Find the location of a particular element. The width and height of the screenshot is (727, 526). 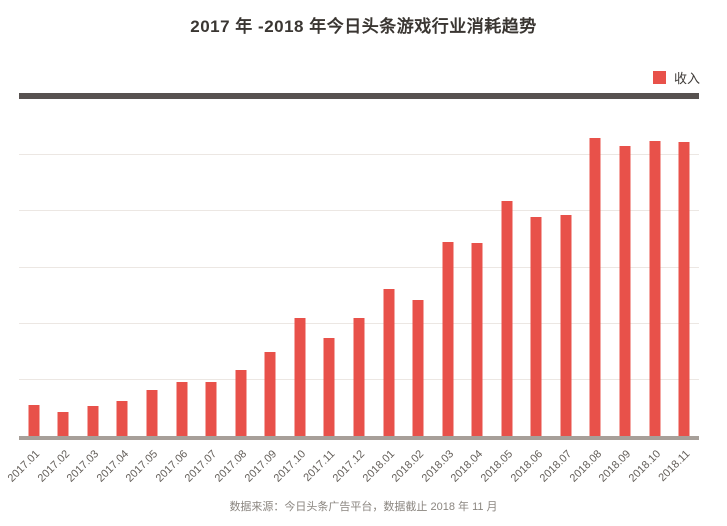

bar-2018.07 is located at coordinates (566, 325).